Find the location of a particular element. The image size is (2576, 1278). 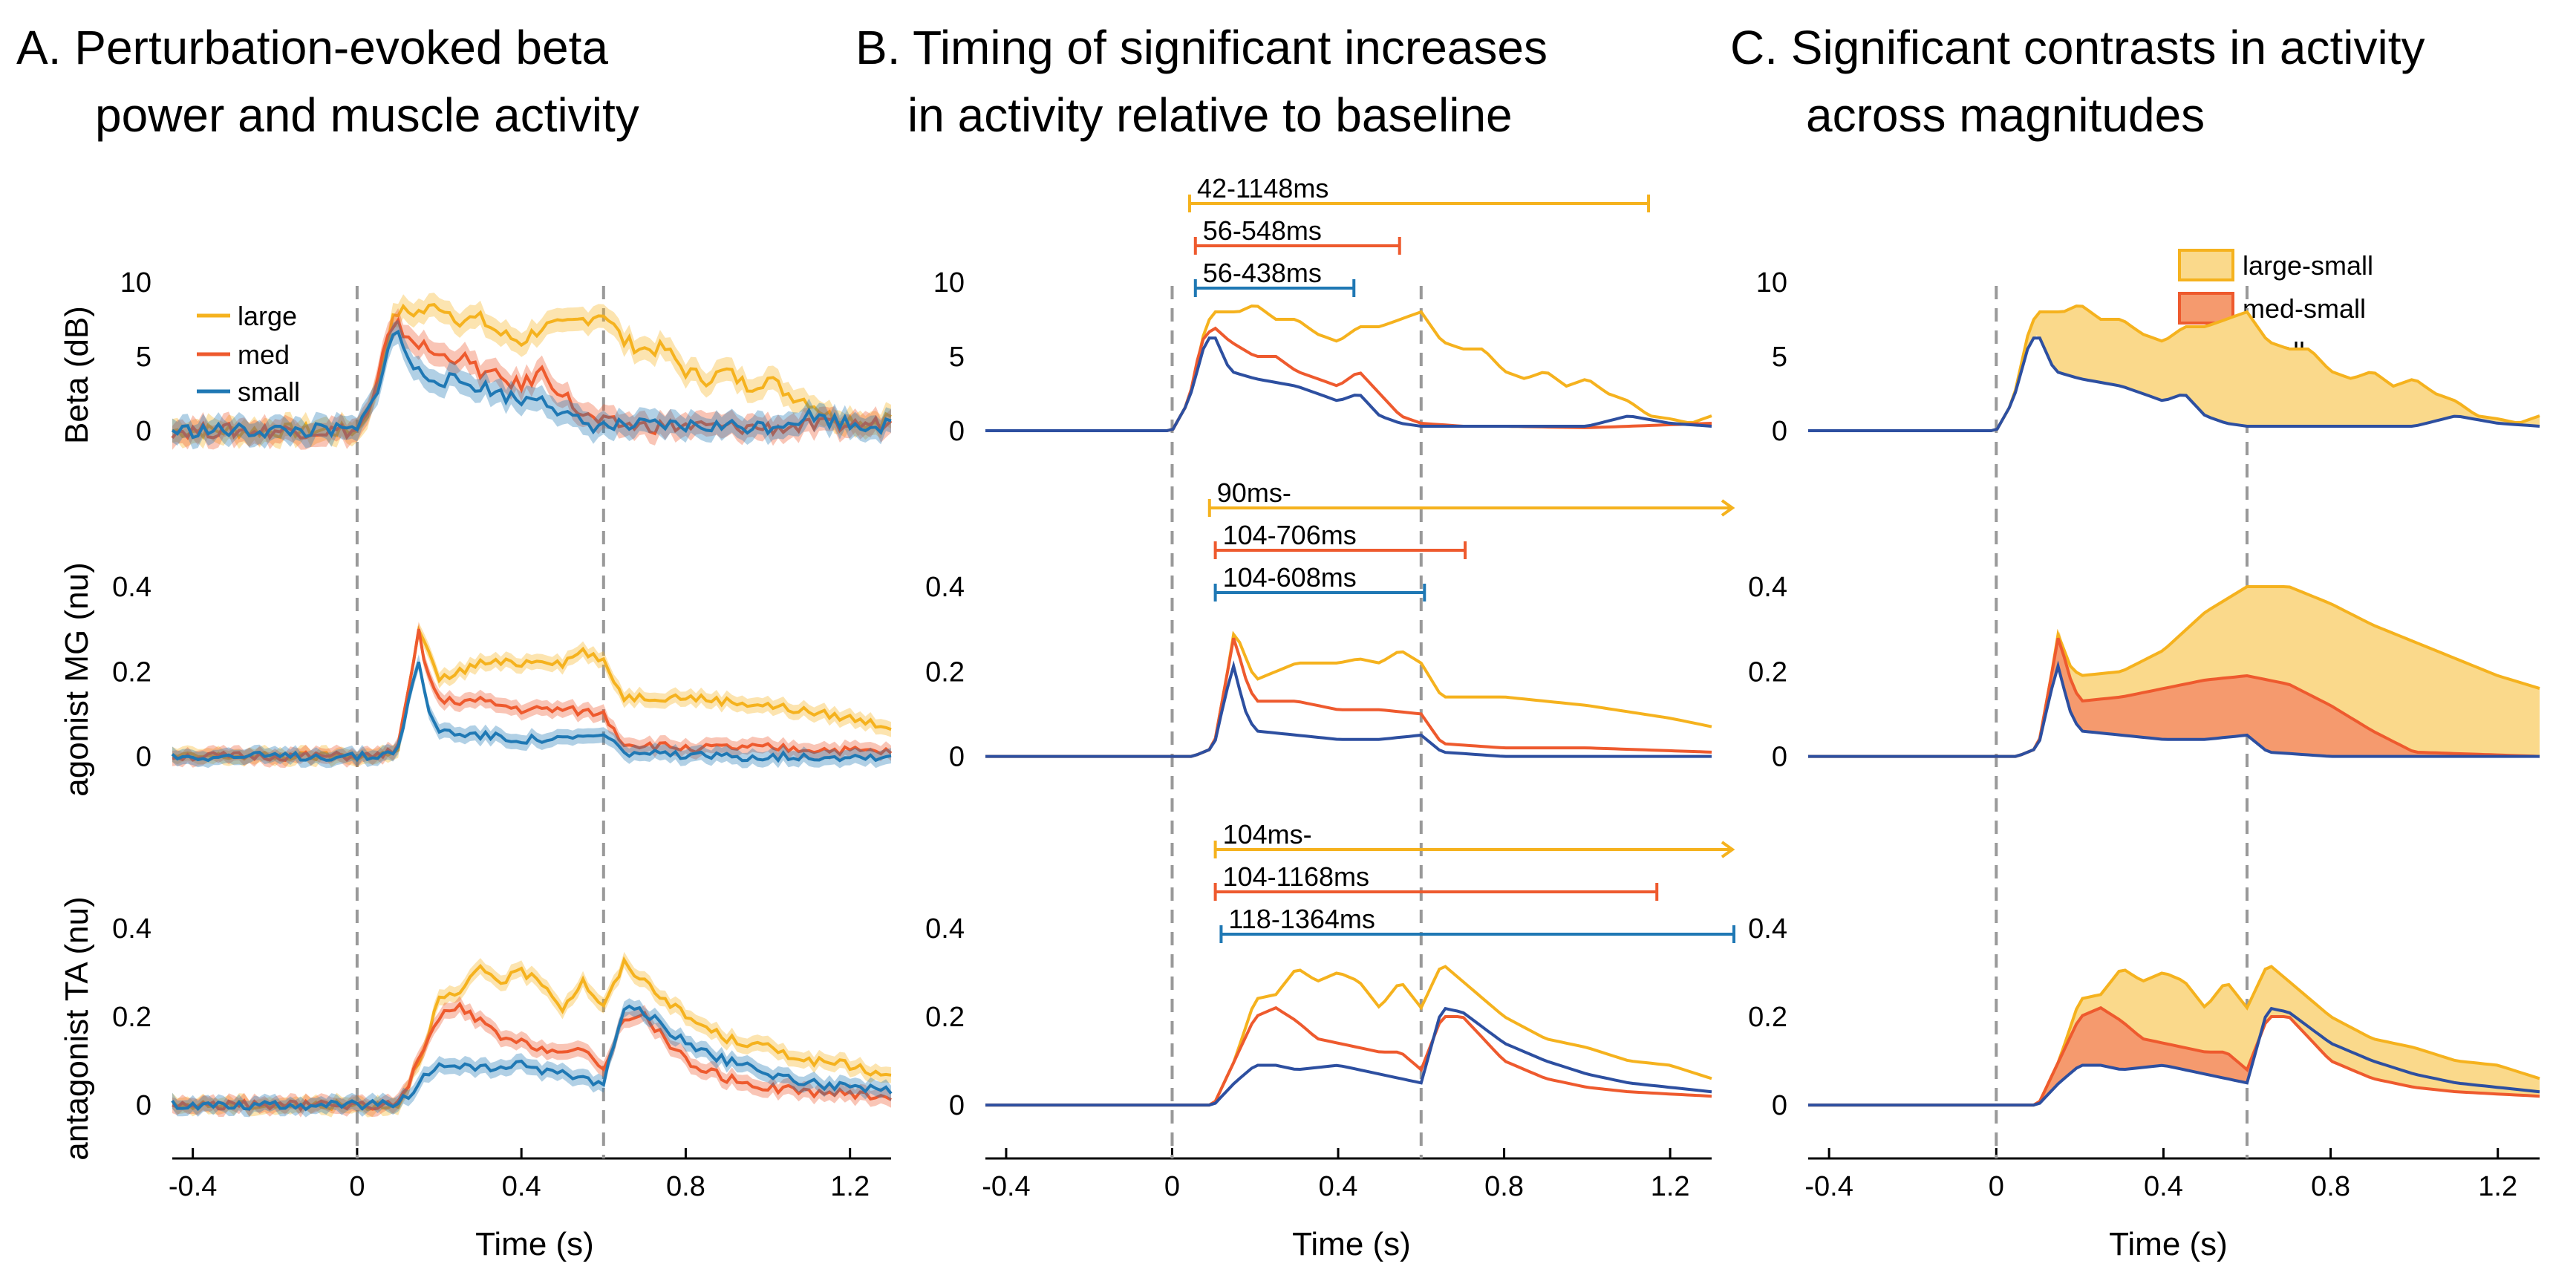

y-tick-label-a-2-0: 0 is located at coordinates (143, 1105).